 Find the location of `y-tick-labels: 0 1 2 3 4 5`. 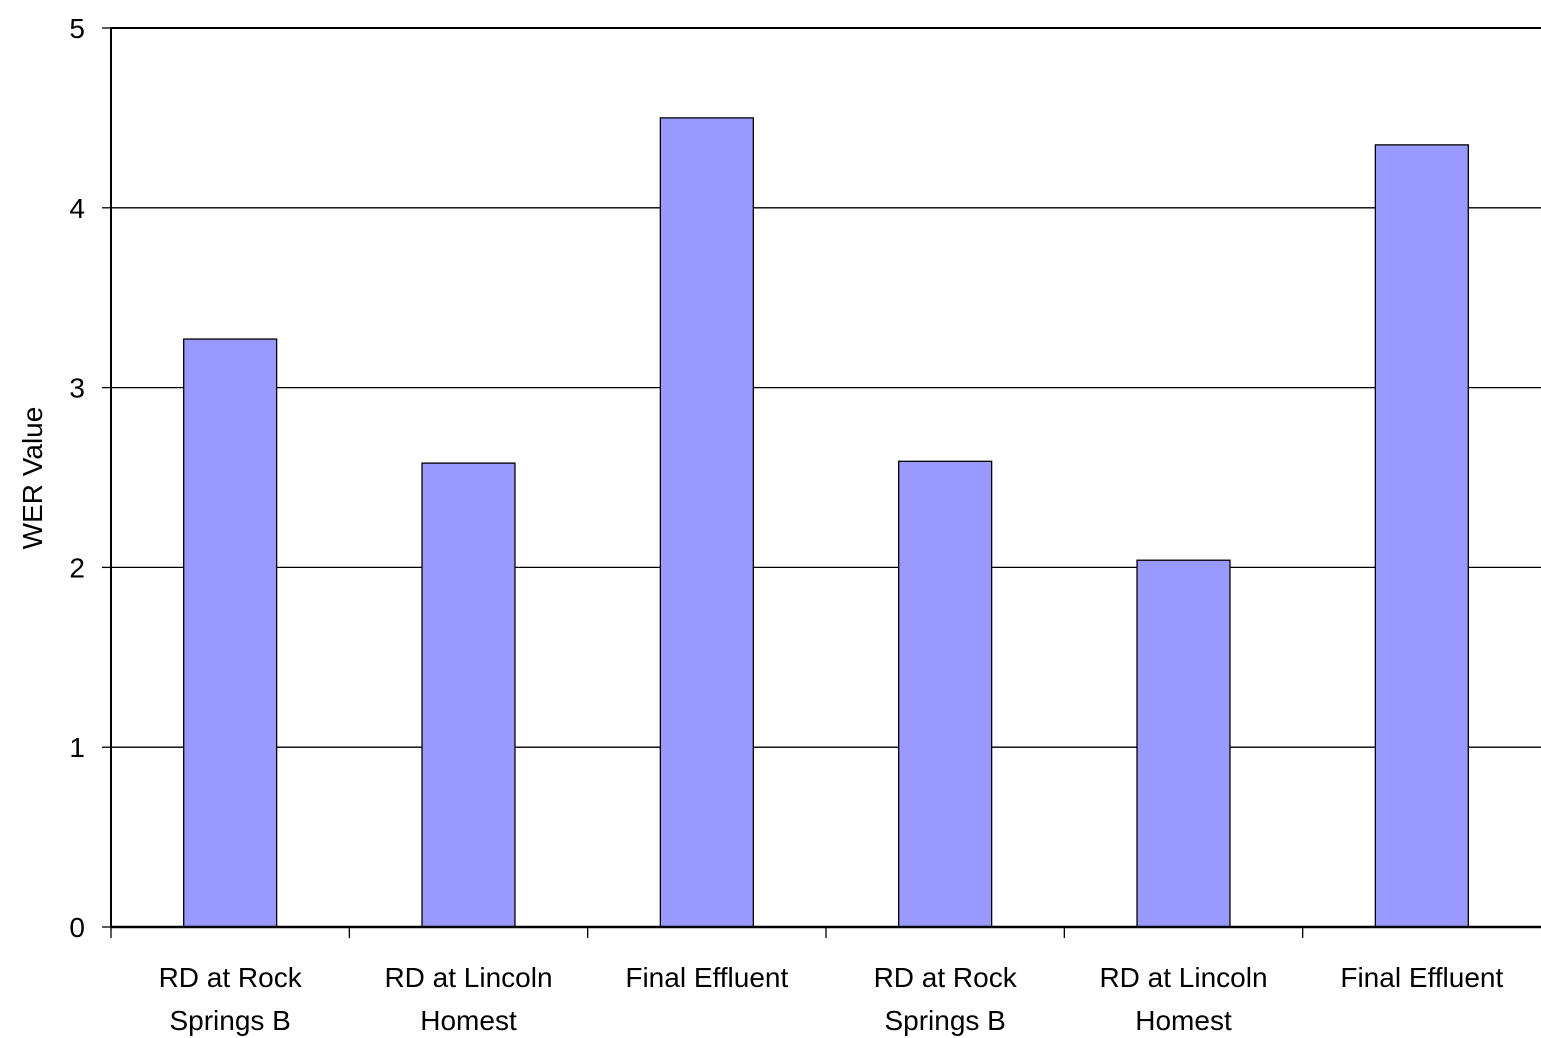

y-tick-labels: 0 1 2 3 4 5 is located at coordinates (77, 478).